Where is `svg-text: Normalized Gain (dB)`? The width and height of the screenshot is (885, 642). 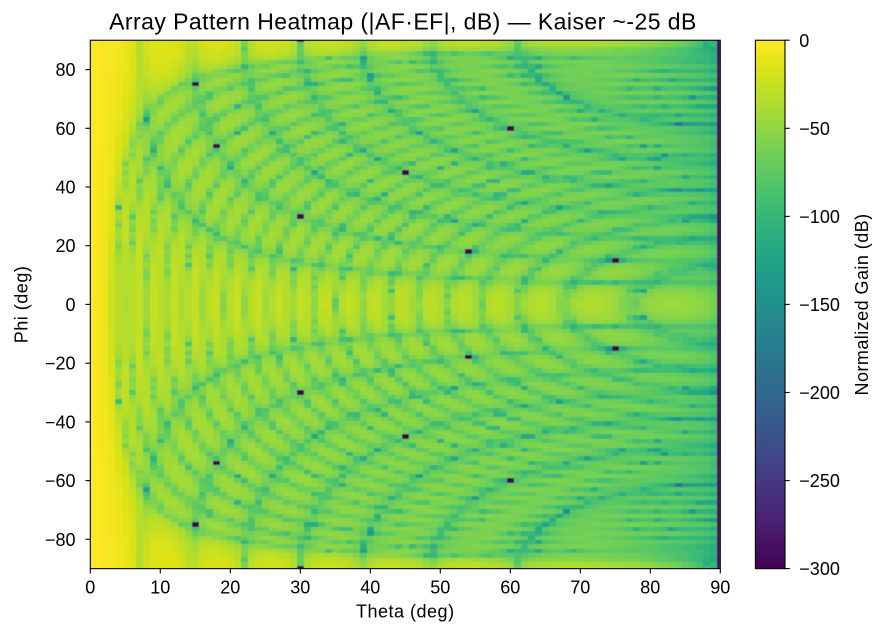 svg-text: Normalized Gain (dB) is located at coordinates (862, 304).